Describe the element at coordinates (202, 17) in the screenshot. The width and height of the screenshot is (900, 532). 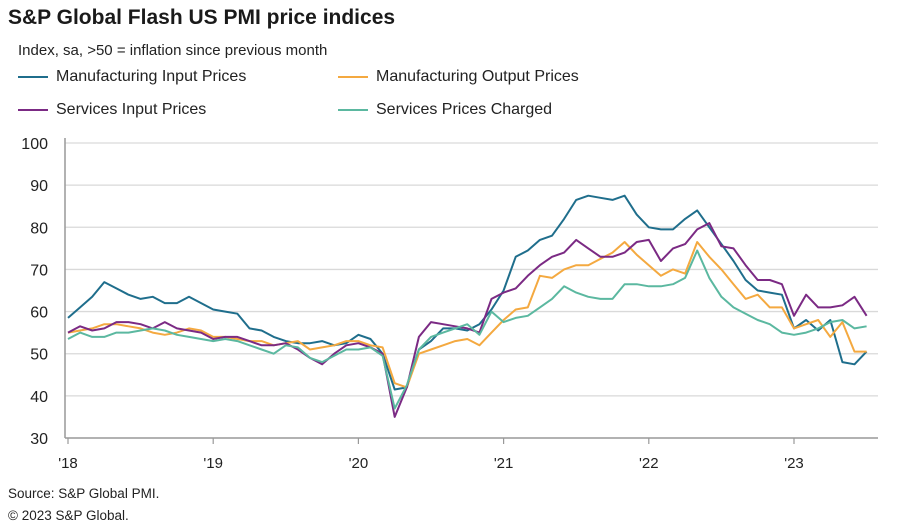
I see `chart-title: S&P Global Flash US PMI price indices` at that location.